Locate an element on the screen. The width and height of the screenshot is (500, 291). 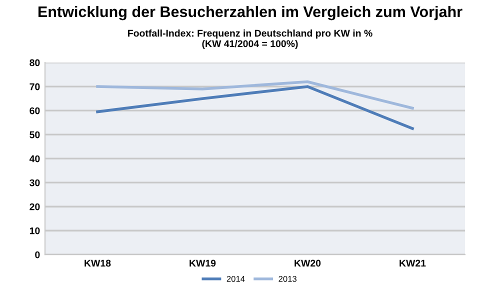
y-tick-label: 80 is located at coordinates (35, 62).